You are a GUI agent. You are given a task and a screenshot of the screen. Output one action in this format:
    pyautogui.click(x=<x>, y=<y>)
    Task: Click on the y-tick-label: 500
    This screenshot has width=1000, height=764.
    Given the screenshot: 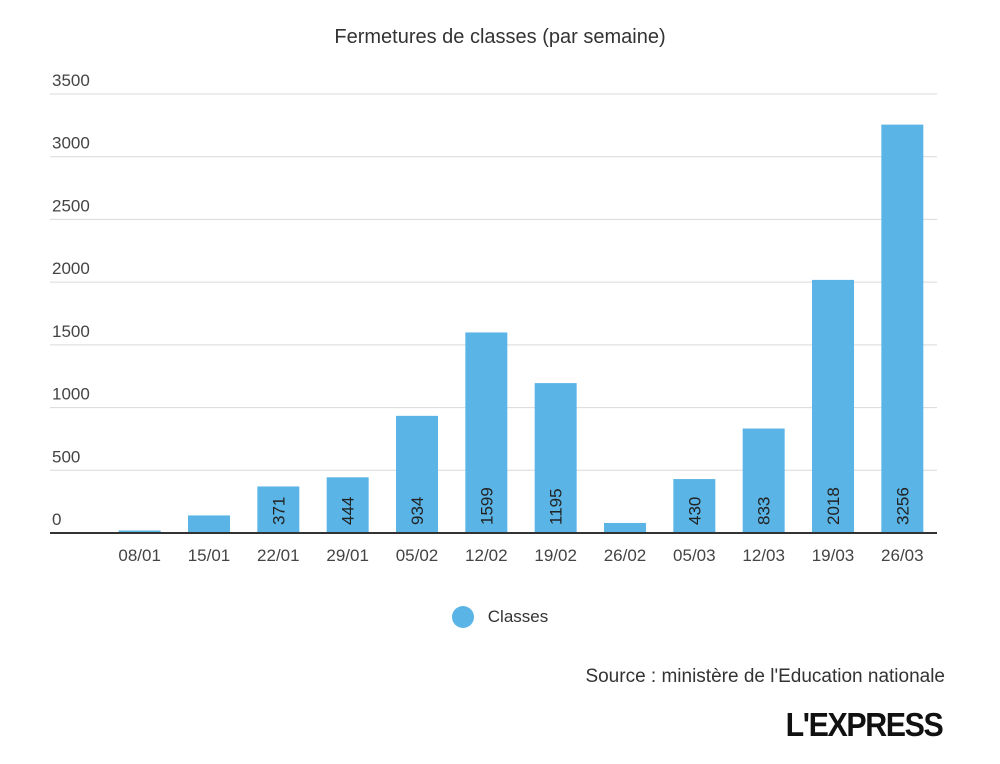 What is the action you would take?
    pyautogui.click(x=66, y=456)
    